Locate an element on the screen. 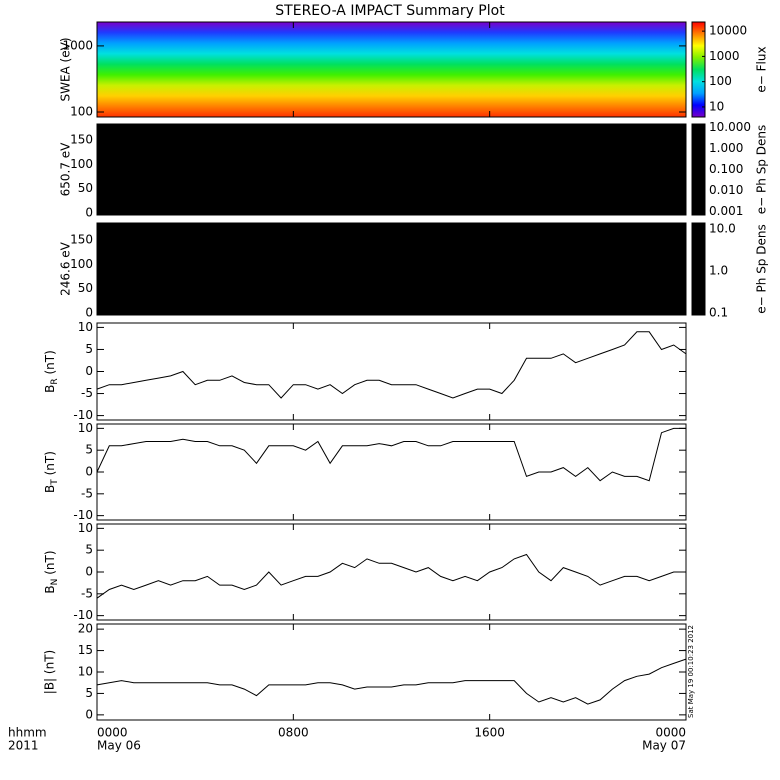 This screenshot has width=780, height=780. colorbar-tick-label: 10.0 is located at coordinates (722, 229).